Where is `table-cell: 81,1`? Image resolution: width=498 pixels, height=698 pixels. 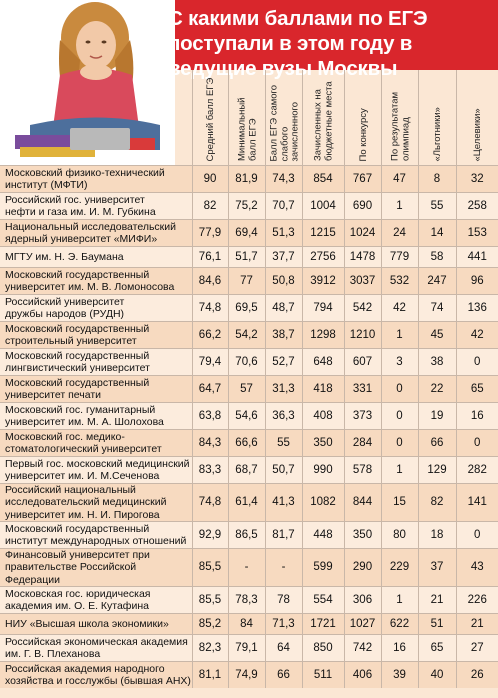
table-cell: 81,1 is located at coordinates (209, 674).